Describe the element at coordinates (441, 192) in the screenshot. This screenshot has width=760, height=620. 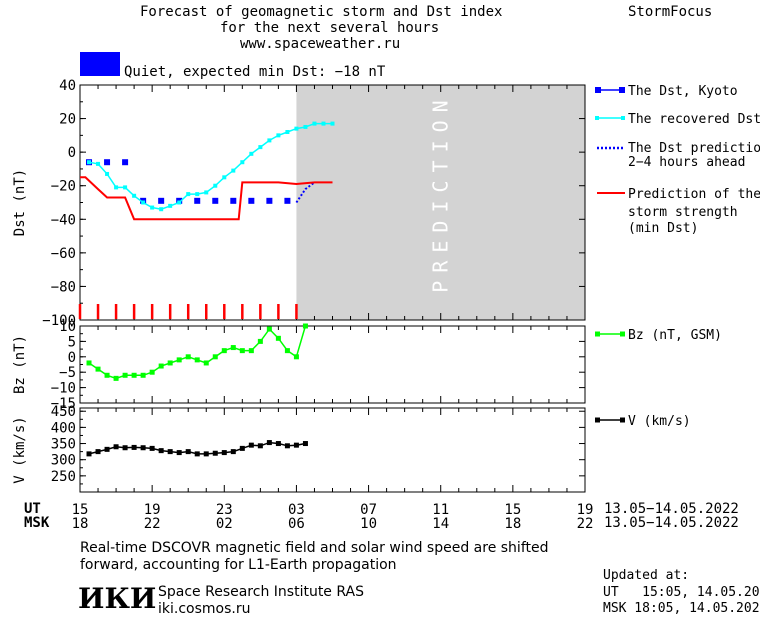
I see `prediction-label: PREDICTION` at that location.